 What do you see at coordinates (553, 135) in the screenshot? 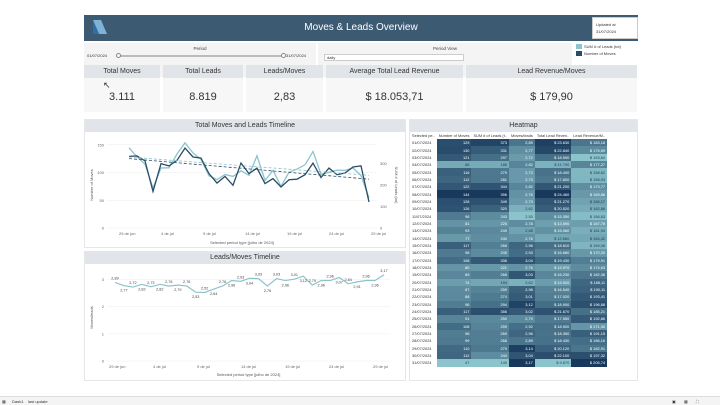
I see `column-header: Total Lead Reven..` at bounding box center [553, 135].